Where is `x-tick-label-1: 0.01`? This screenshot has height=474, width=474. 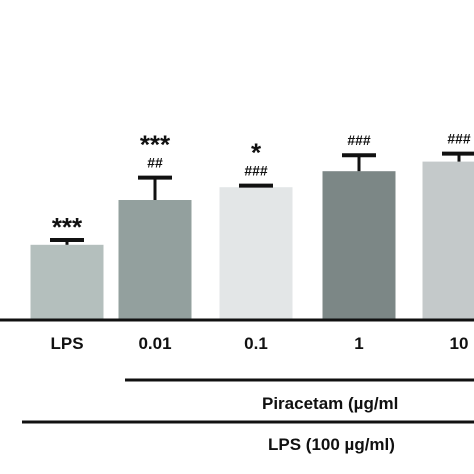
x-tick-label-1: 0.01 is located at coordinates (154, 343).